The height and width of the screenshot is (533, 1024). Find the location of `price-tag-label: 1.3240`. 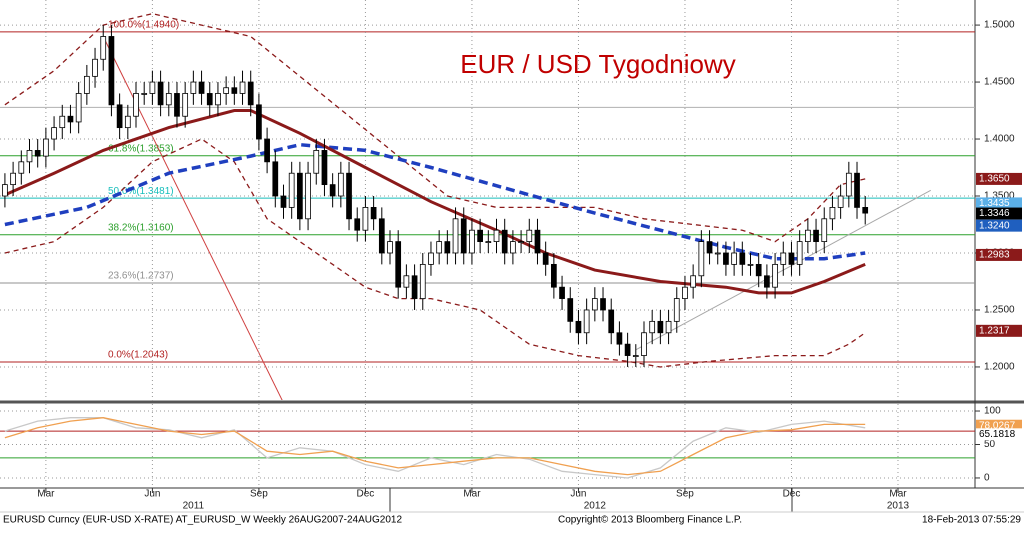

price-tag-label: 1.3240 is located at coordinates (994, 225).